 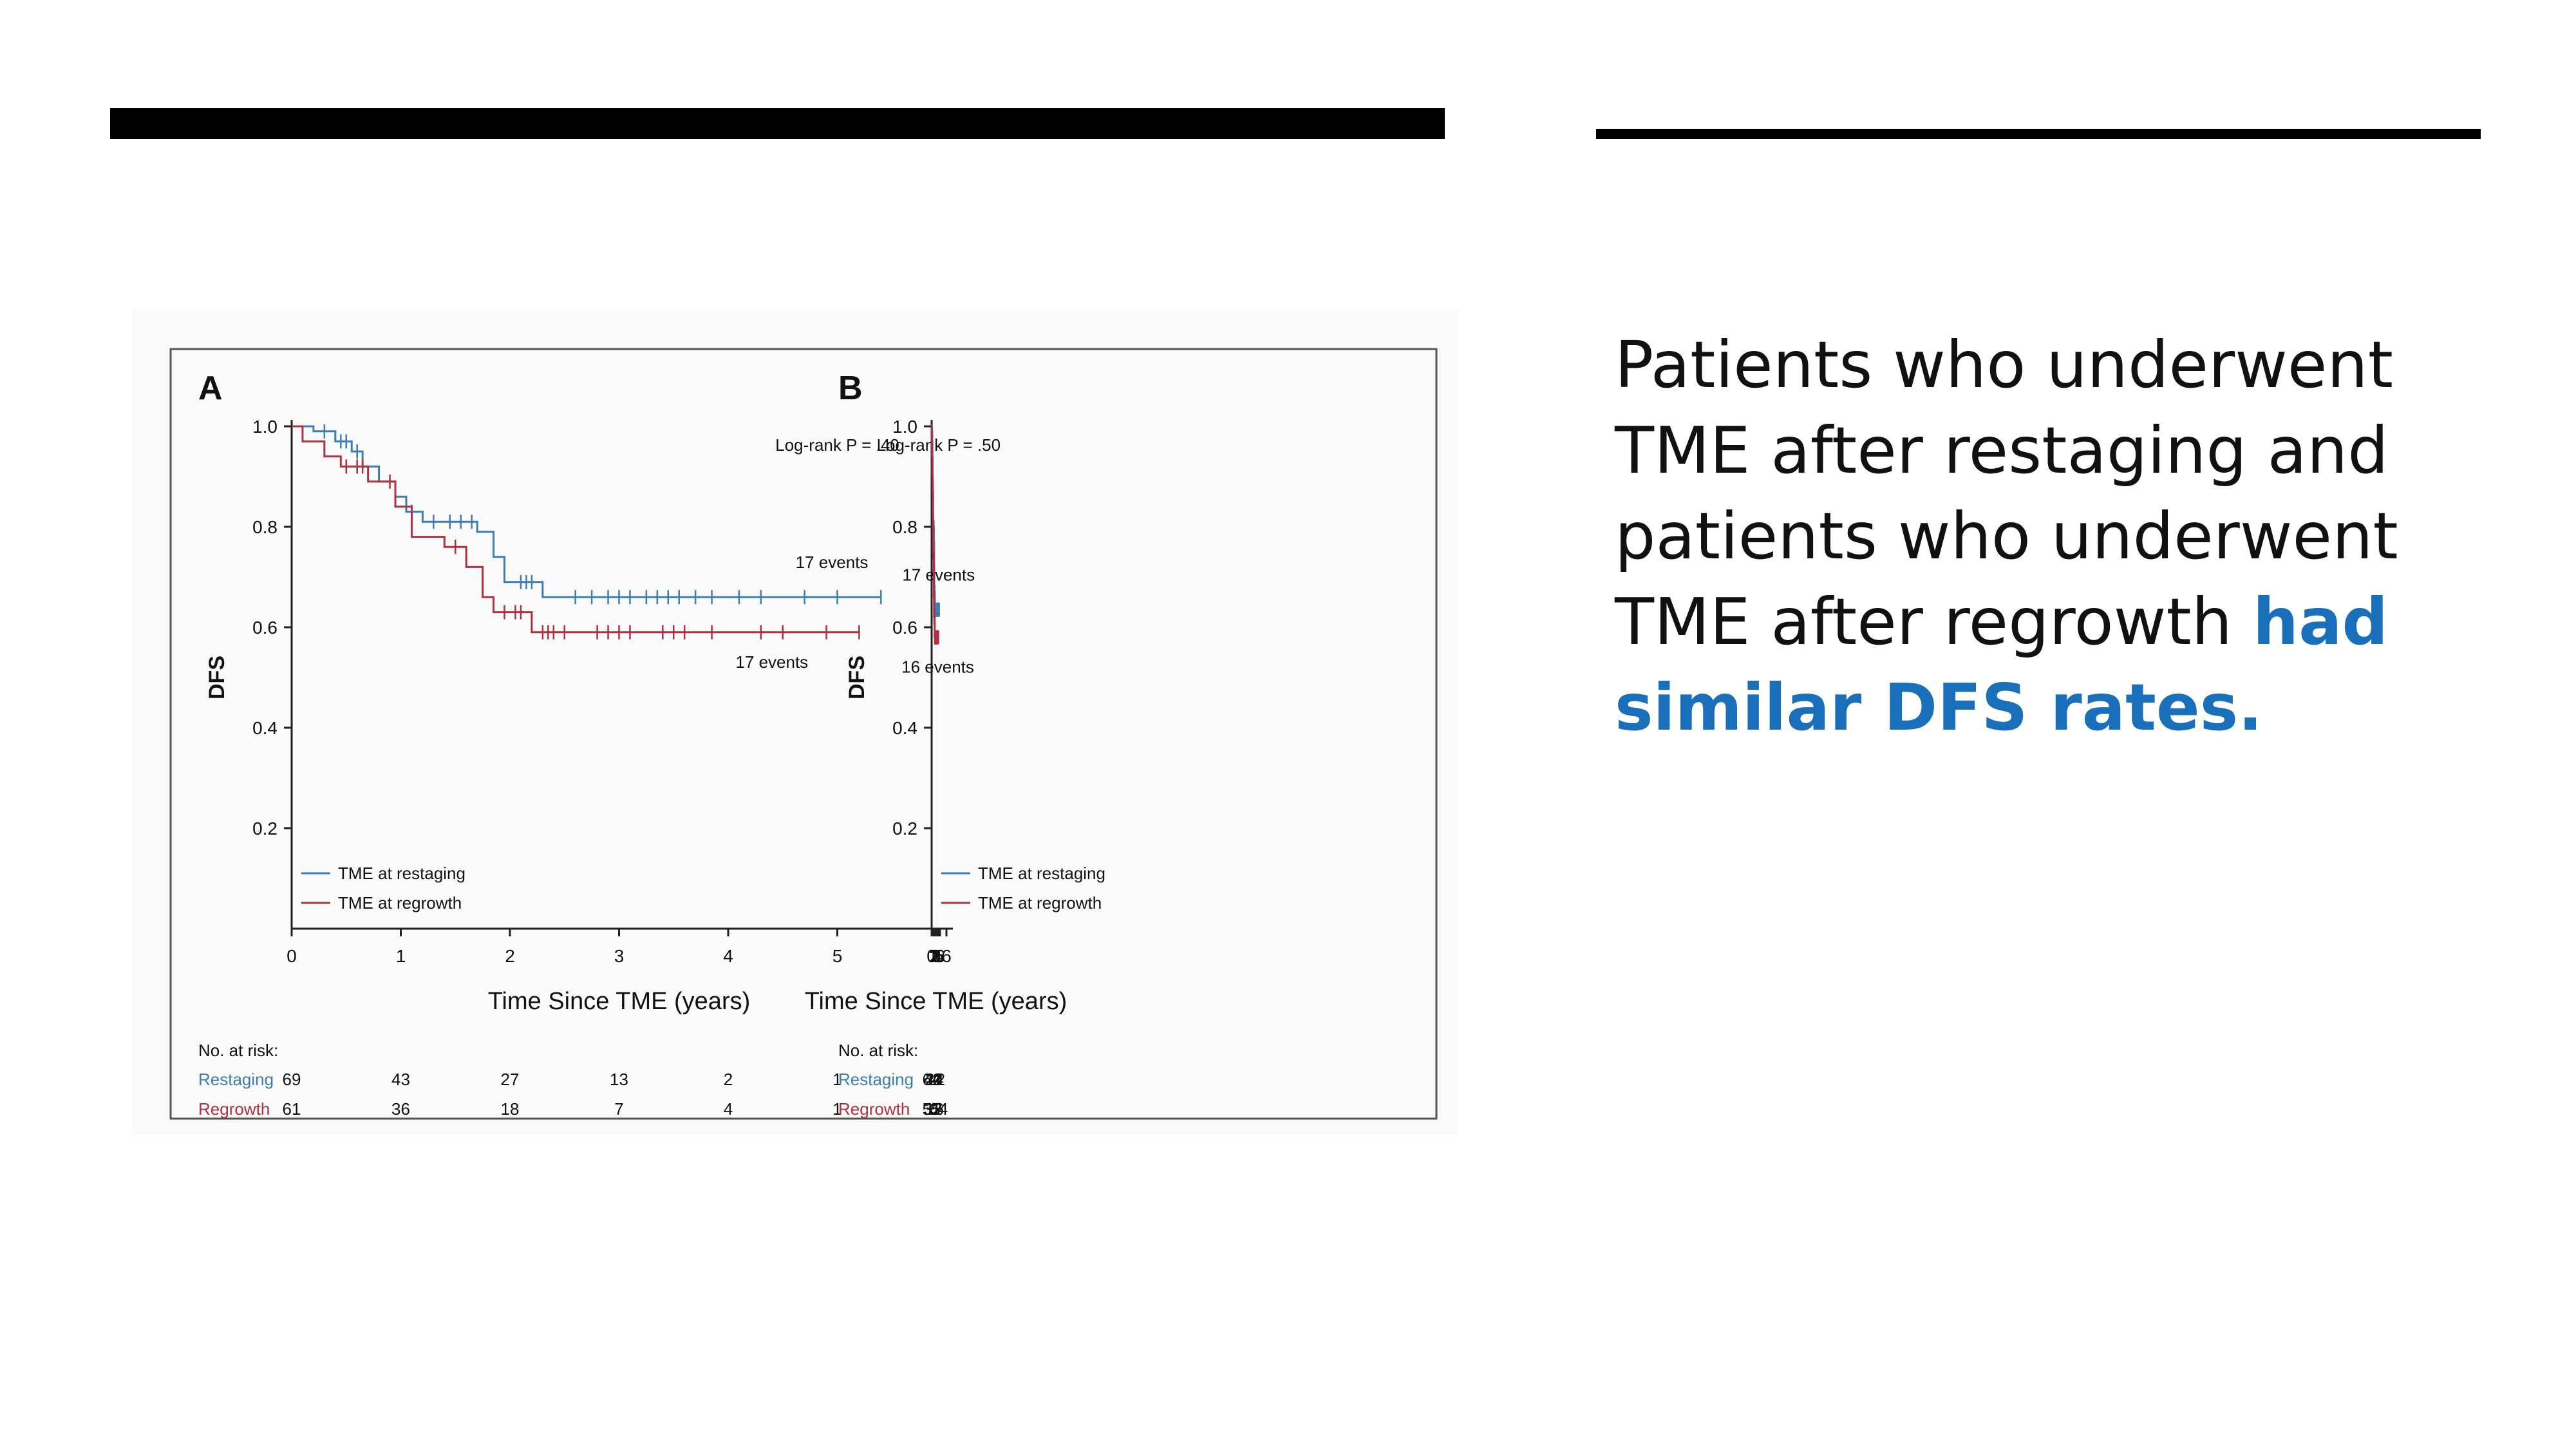 I want to click on panel-b-y-tick-label: 0.8, so click(x=904, y=527).